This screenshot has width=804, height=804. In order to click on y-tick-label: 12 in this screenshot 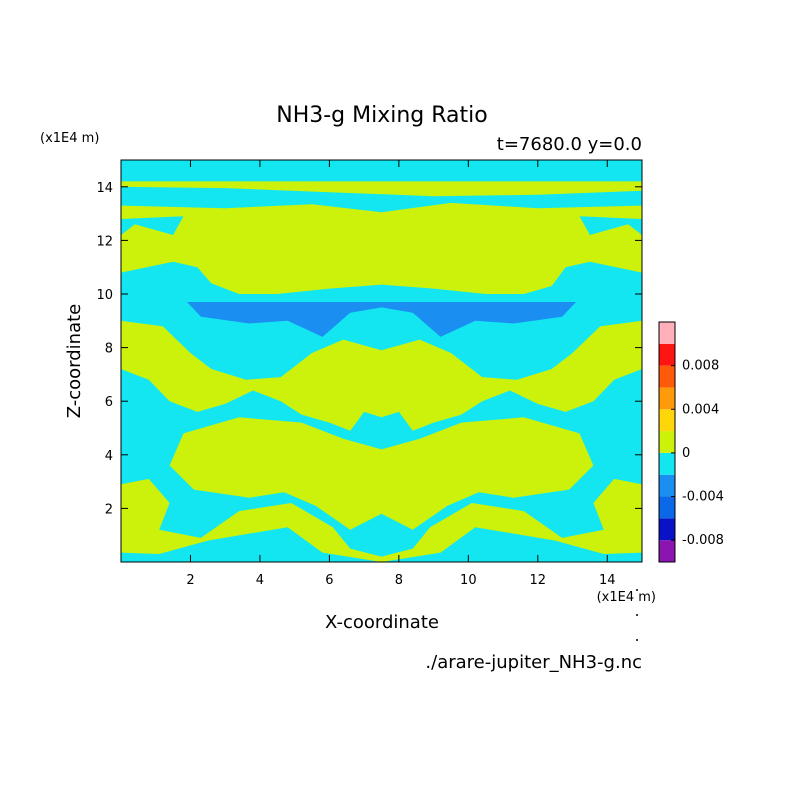, I will do `click(104, 241)`.